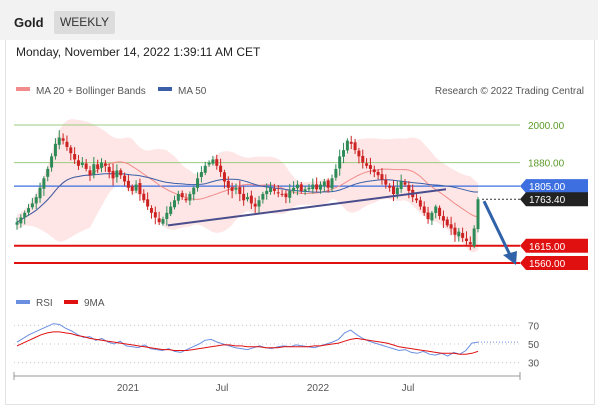 This screenshot has height=413, width=598. Describe the element at coordinates (84, 22) in the screenshot. I see `timeframe-tab-weekly: WEEKLY` at that location.